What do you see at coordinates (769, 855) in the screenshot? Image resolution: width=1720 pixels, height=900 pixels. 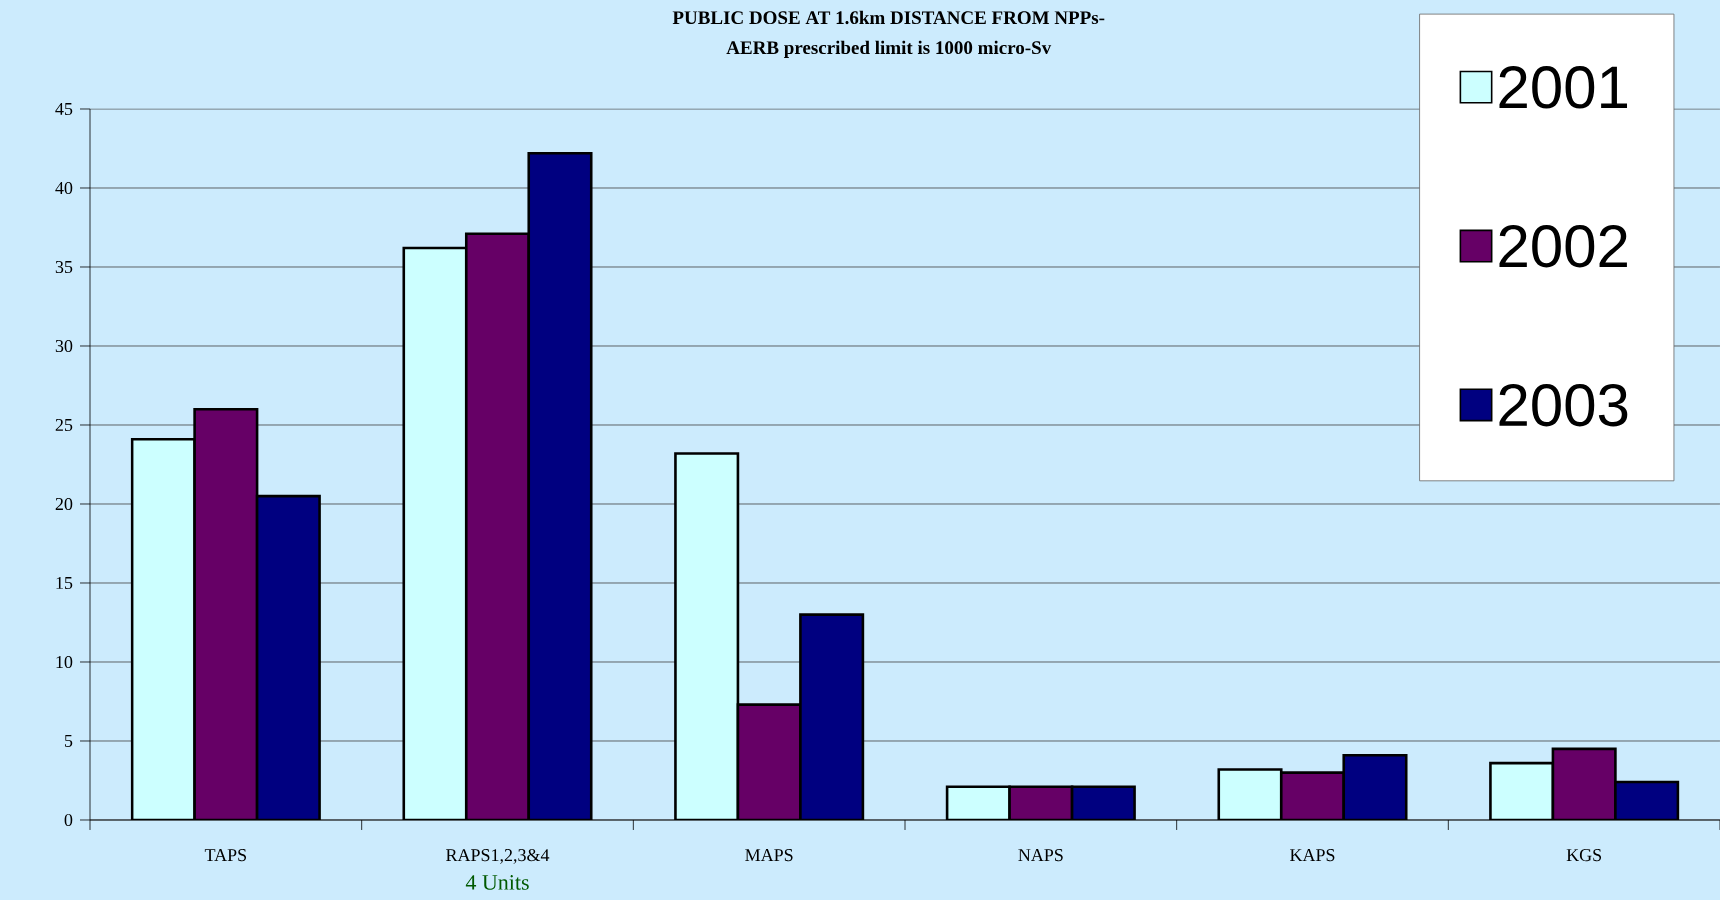 I see `x-tick-label: MAPS` at bounding box center [769, 855].